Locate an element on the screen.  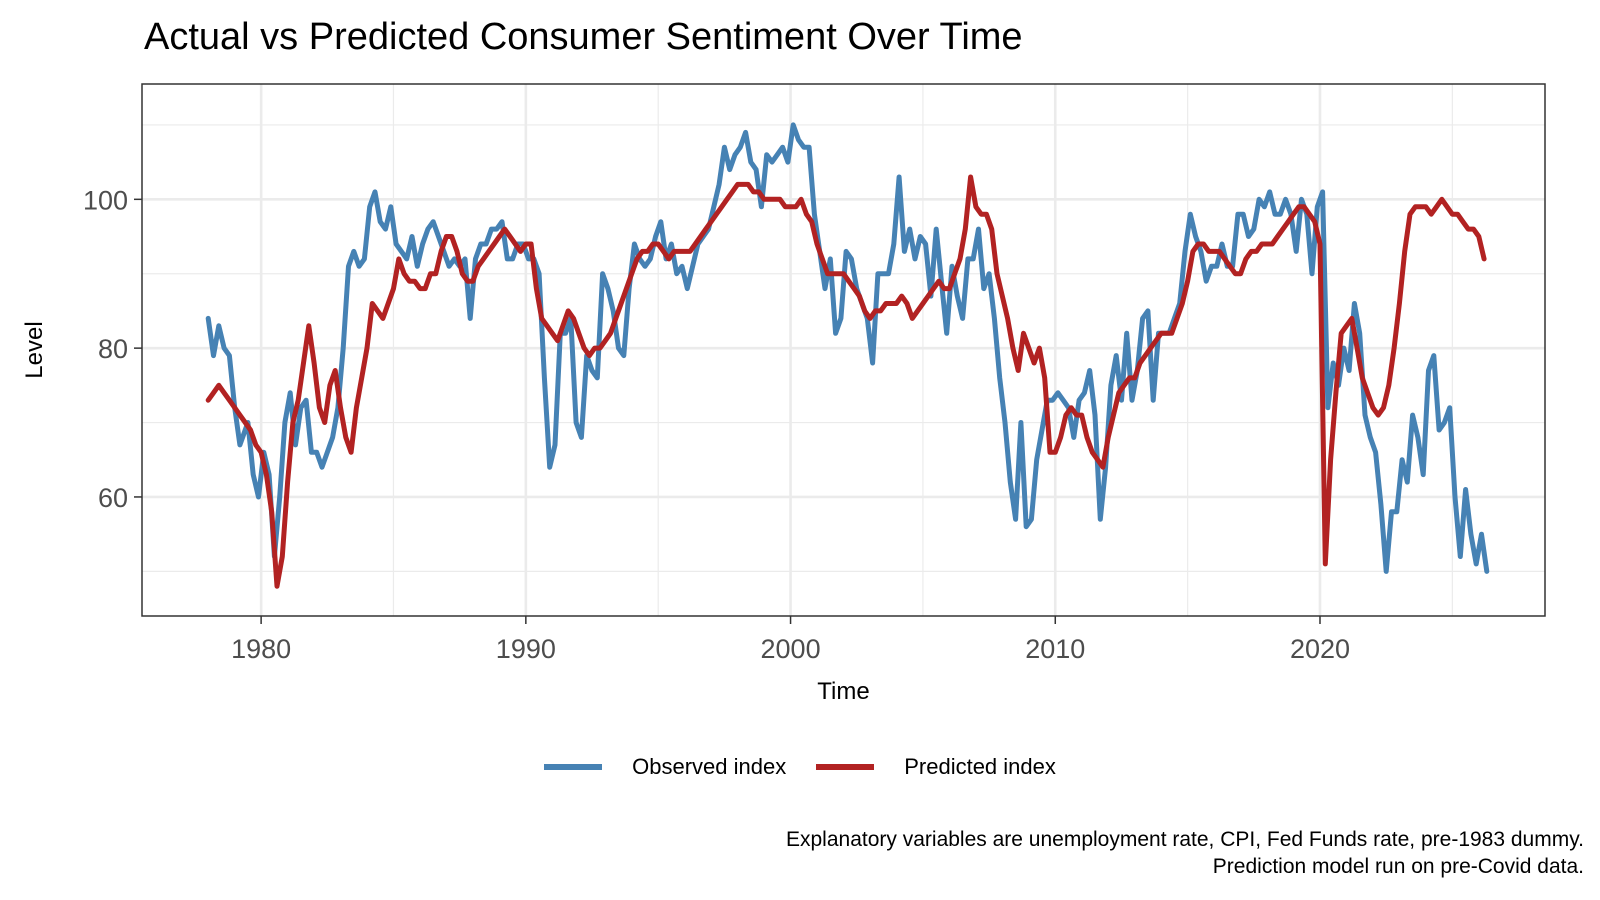
x-axis-title: Time is located at coordinates (843, 691).